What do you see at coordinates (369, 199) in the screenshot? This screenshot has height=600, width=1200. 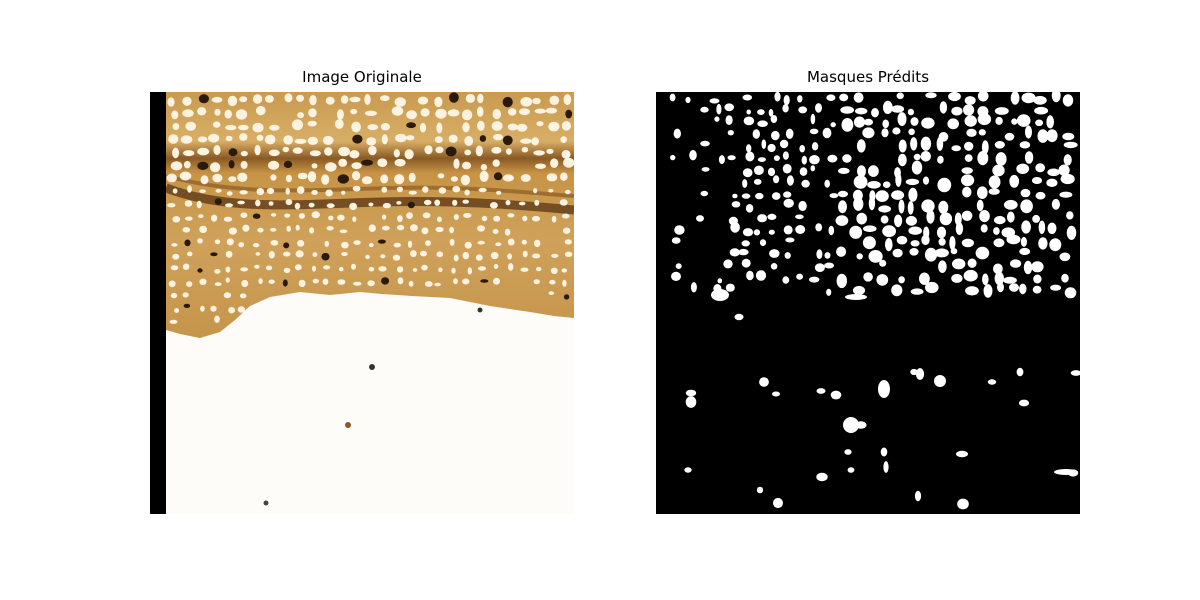 I see `dark-growth-band` at bounding box center [369, 199].